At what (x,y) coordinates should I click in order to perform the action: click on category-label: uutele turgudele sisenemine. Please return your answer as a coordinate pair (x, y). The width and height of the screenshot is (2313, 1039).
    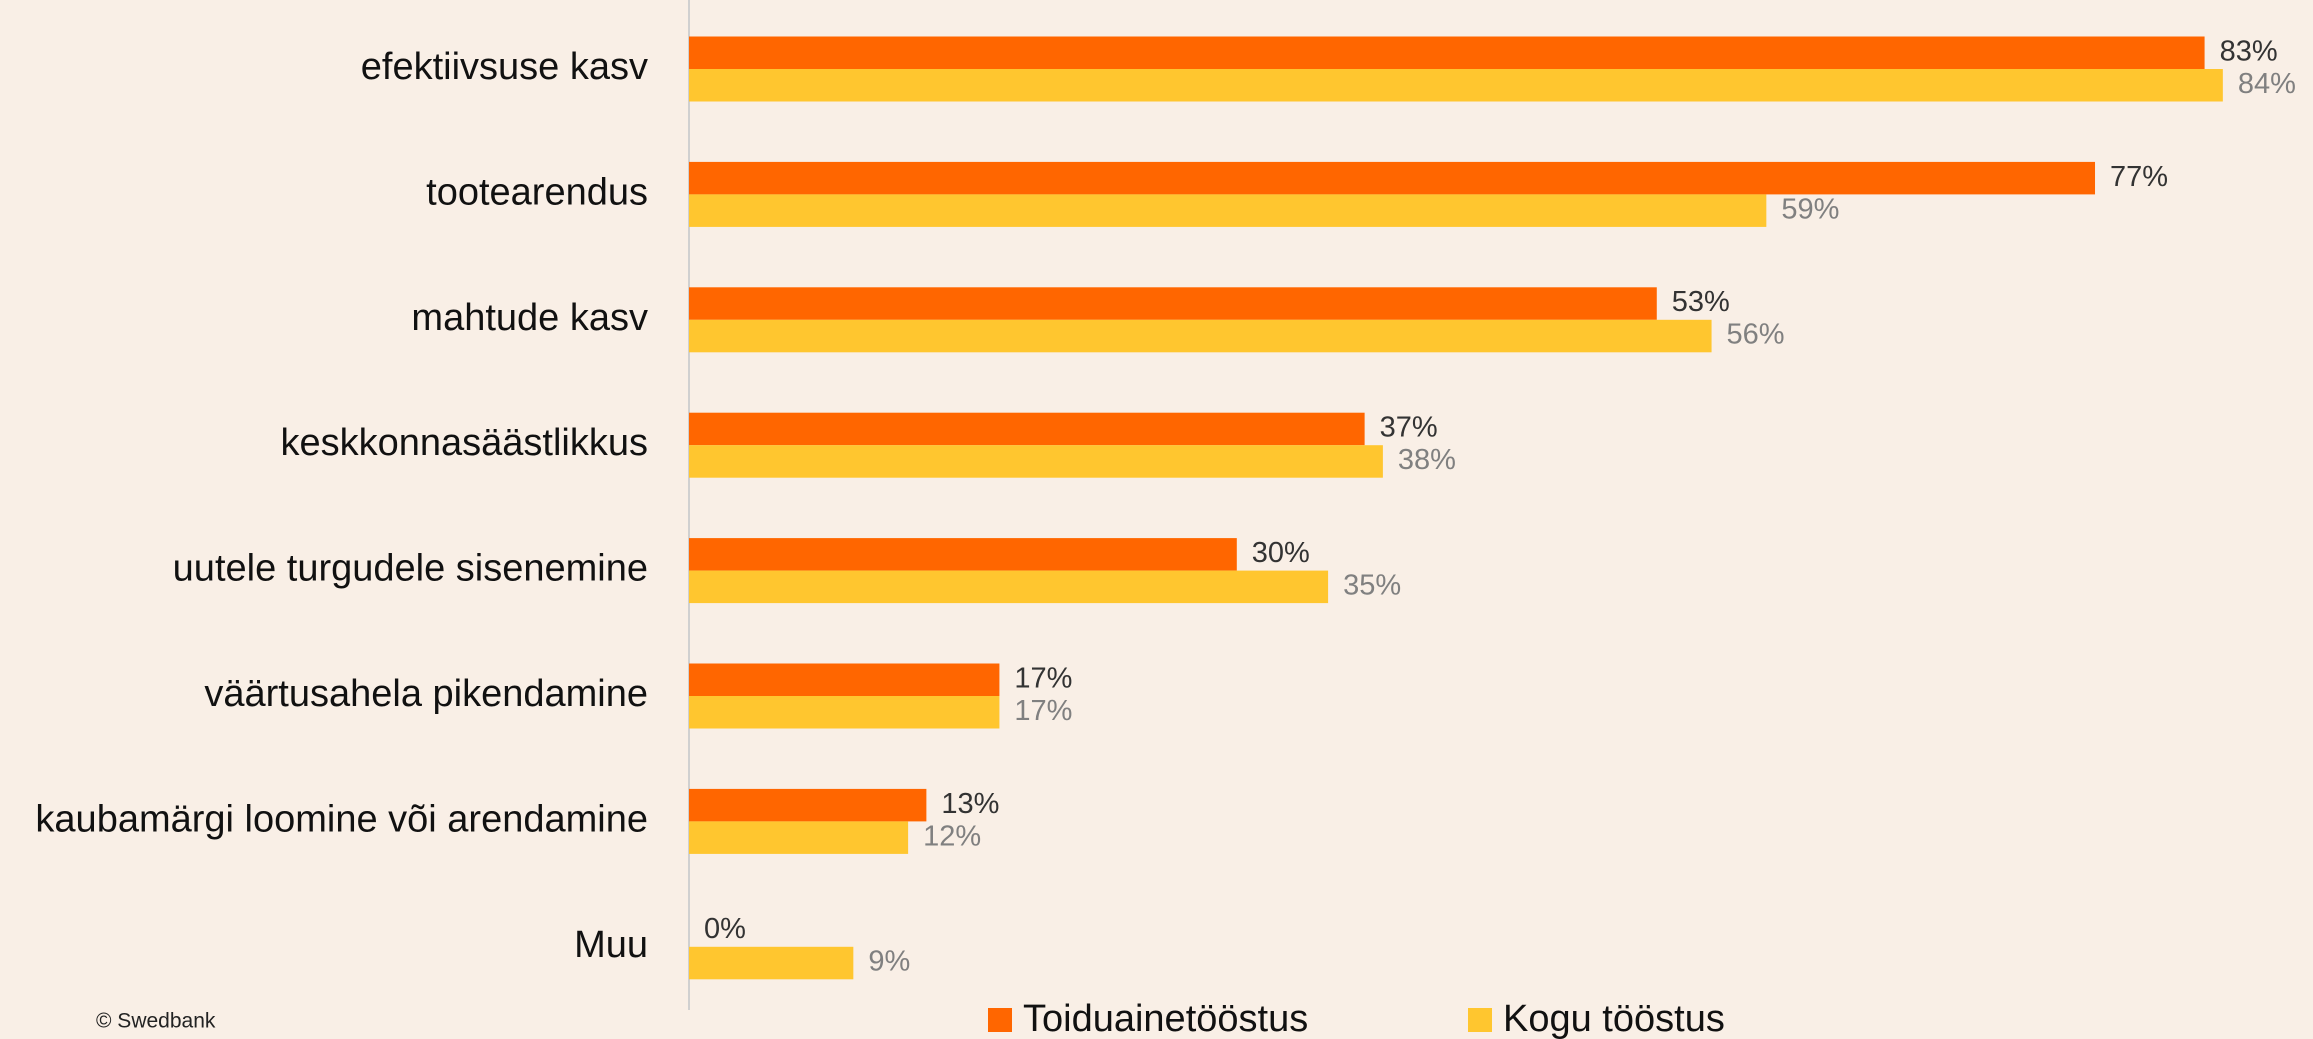
    Looking at the image, I should click on (410, 569).